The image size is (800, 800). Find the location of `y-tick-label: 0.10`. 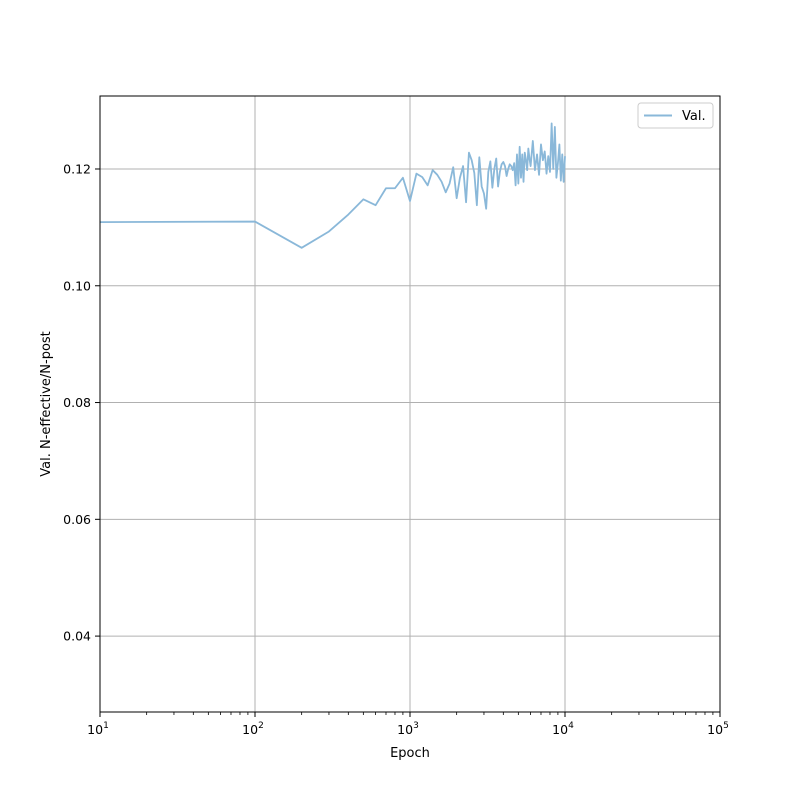

y-tick-label: 0.10 is located at coordinates (77, 285).